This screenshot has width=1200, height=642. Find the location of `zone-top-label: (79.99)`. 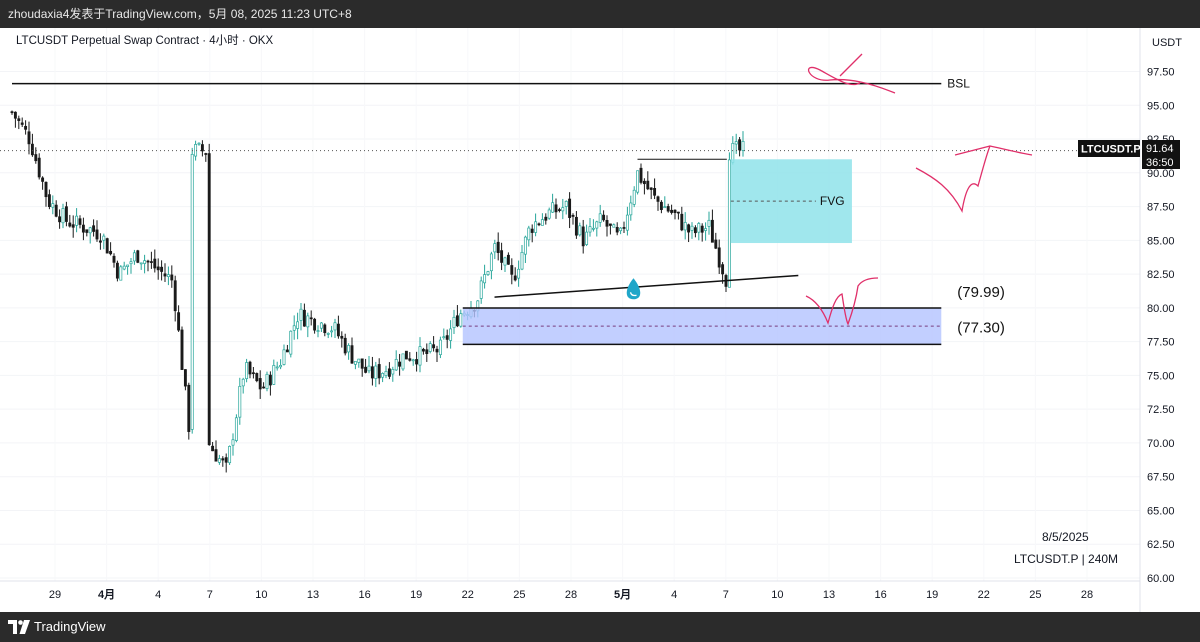

zone-top-label: (79.99) is located at coordinates (981, 292).